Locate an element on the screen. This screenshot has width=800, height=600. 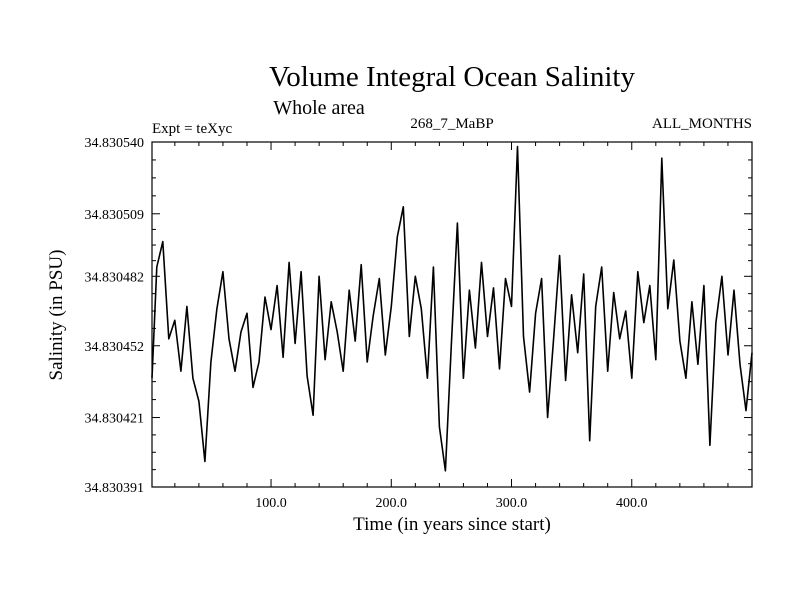
y-tick-label: 34.830540 is located at coordinates (115, 143).